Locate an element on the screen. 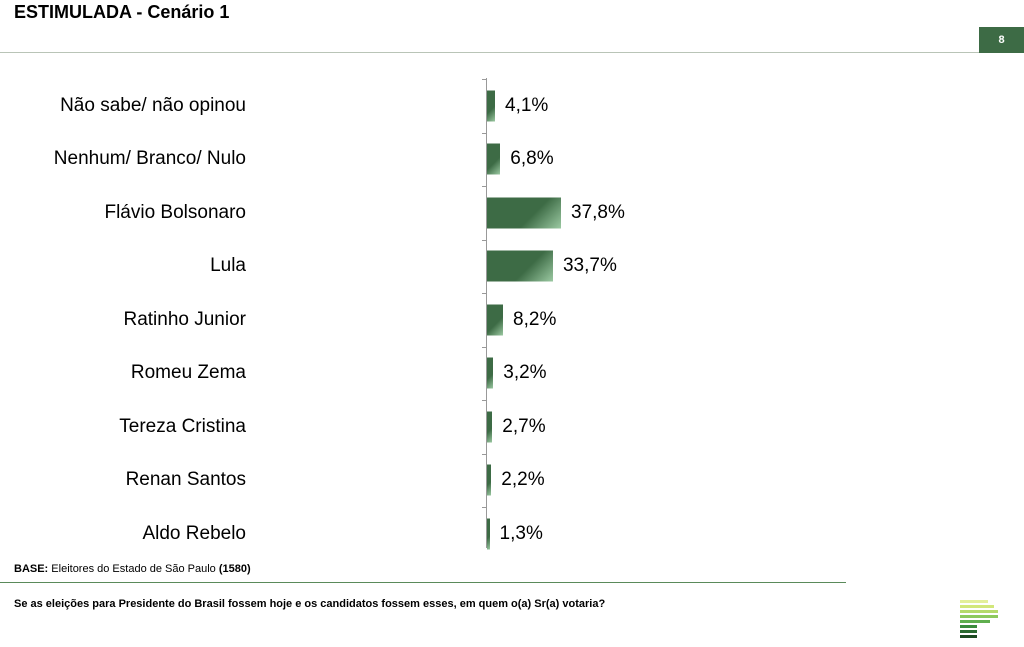  bar-row: Renan Santos 2,2% is located at coordinates (400, 480).